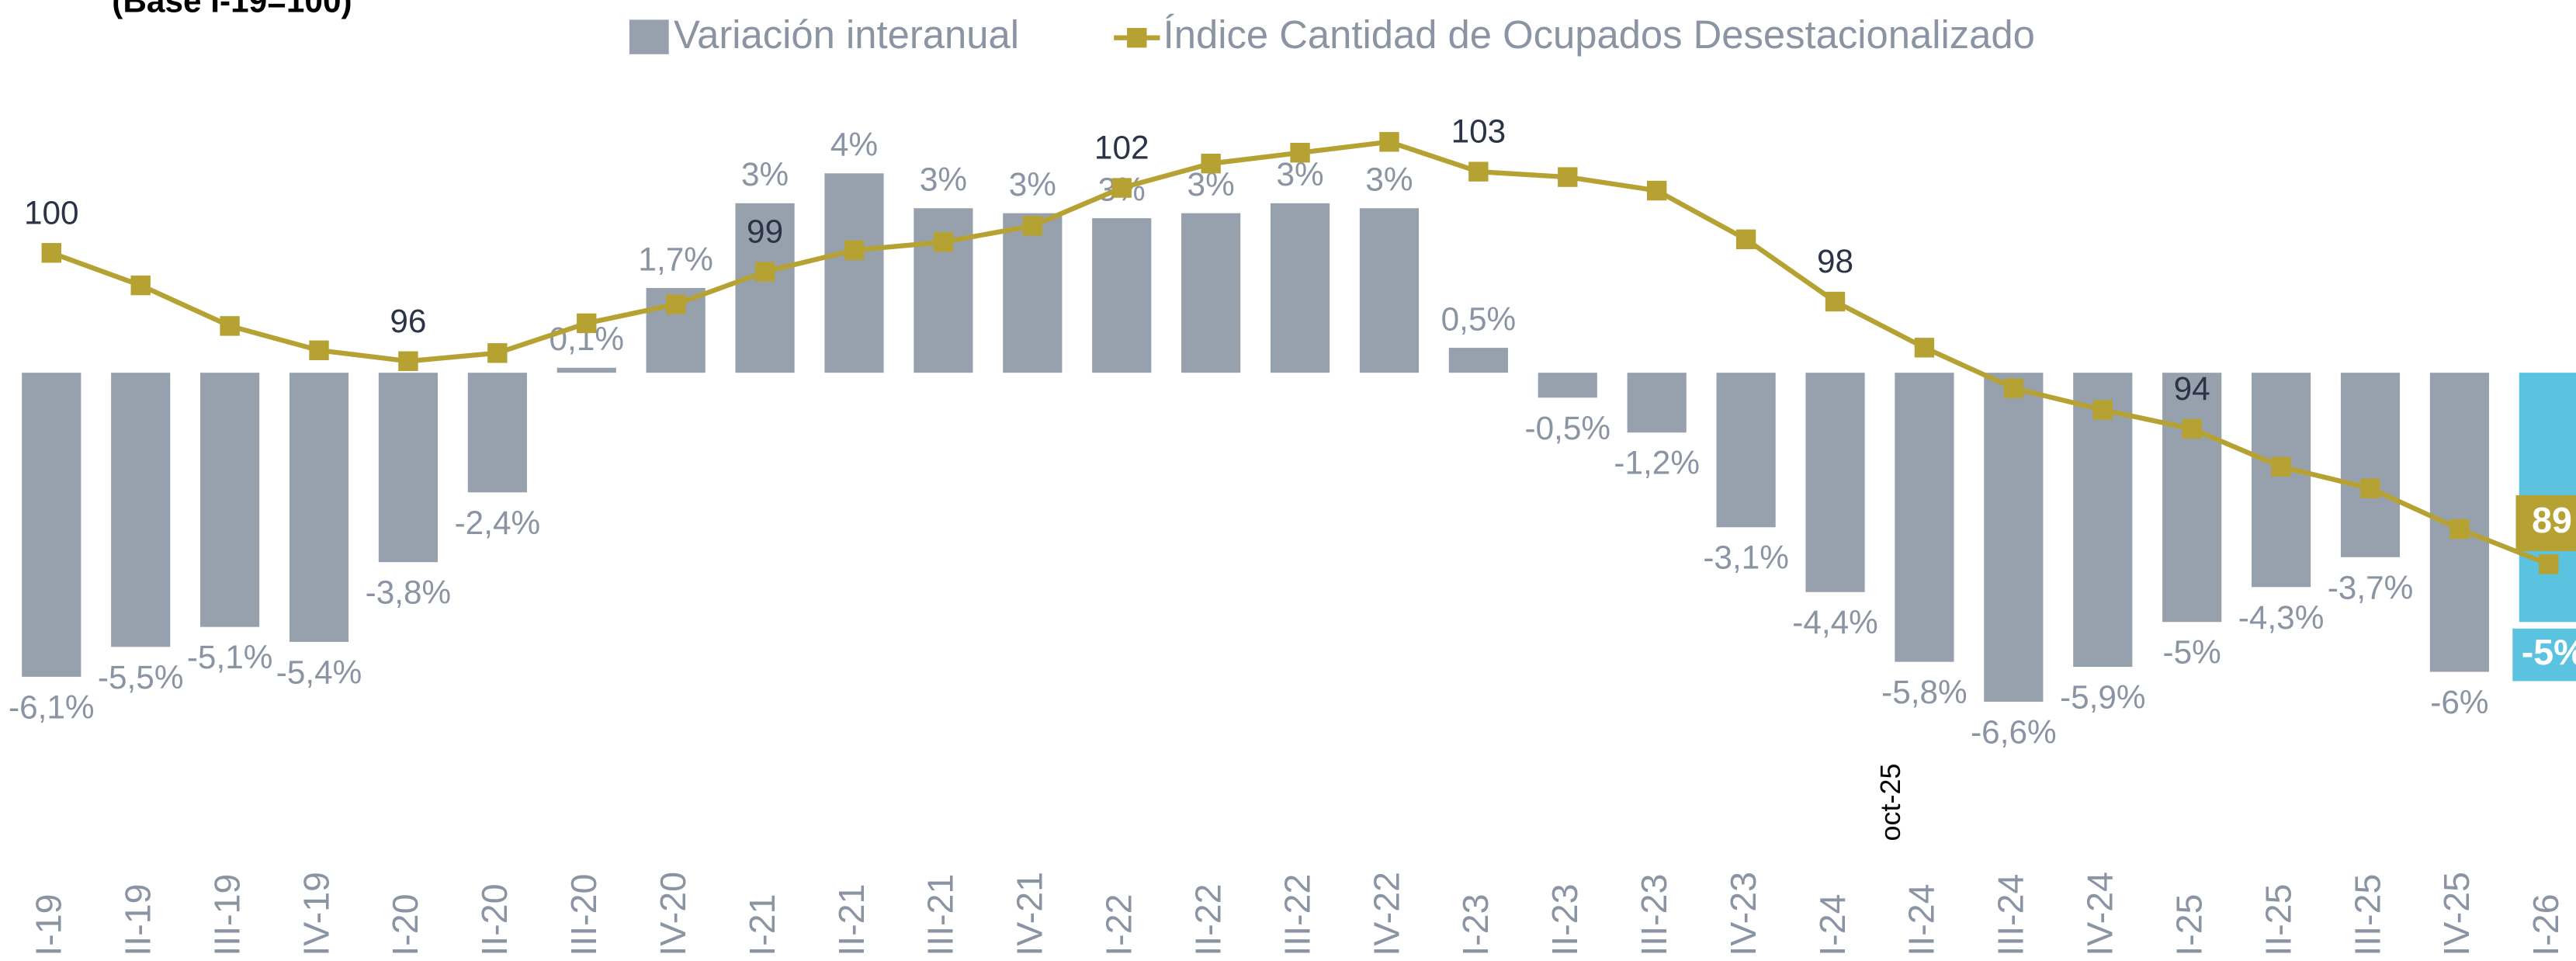 Image resolution: width=2576 pixels, height=961 pixels. What do you see at coordinates (1890, 803) in the screenshot?
I see `annotation: oct-25` at bounding box center [1890, 803].